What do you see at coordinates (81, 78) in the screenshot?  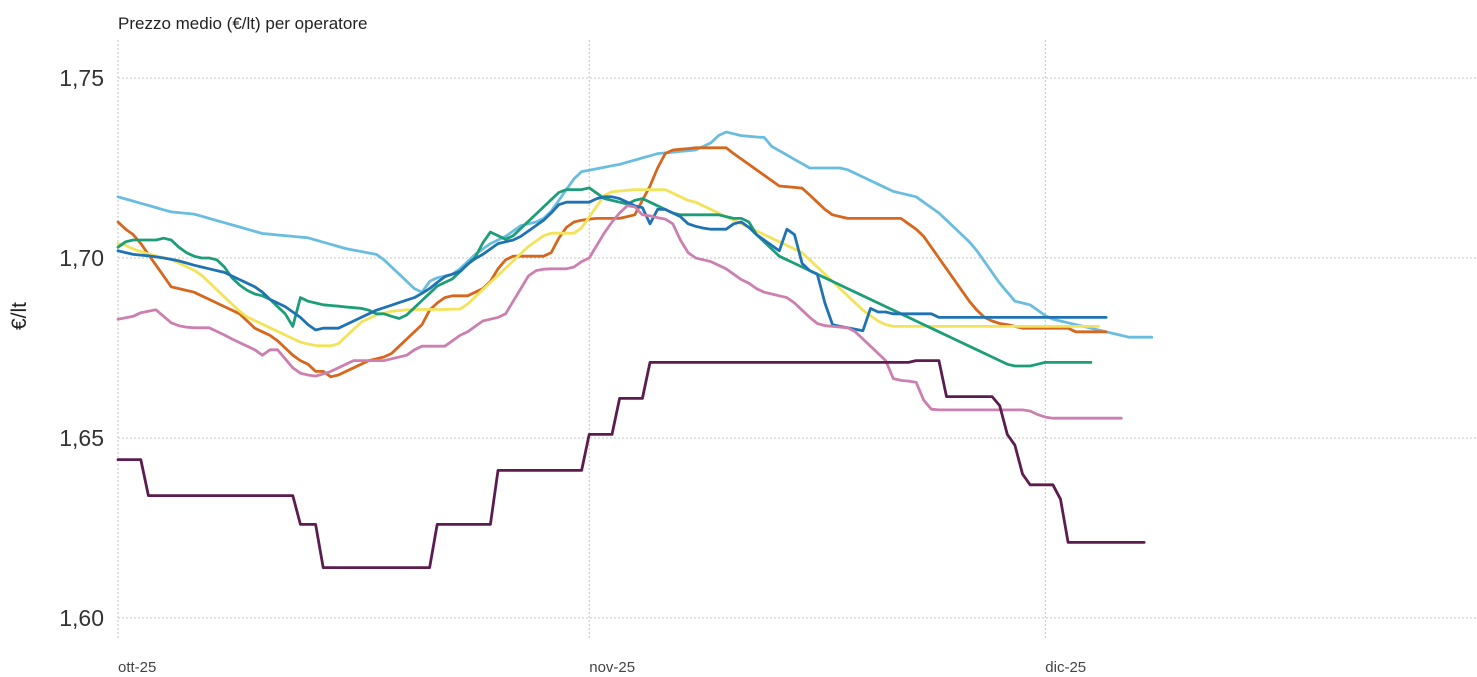 I see `y-tick-label: 1,75` at bounding box center [81, 78].